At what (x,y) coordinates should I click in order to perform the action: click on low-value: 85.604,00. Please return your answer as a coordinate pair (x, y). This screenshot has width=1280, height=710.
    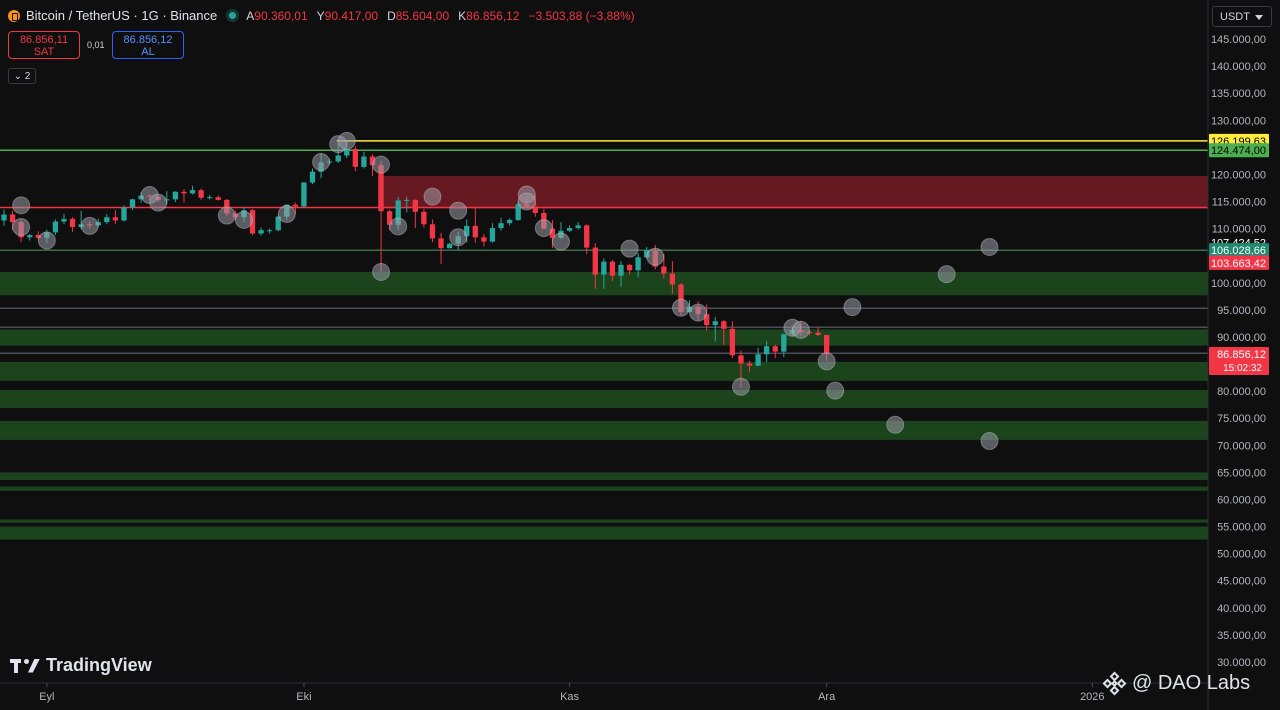
    Looking at the image, I should click on (422, 15).